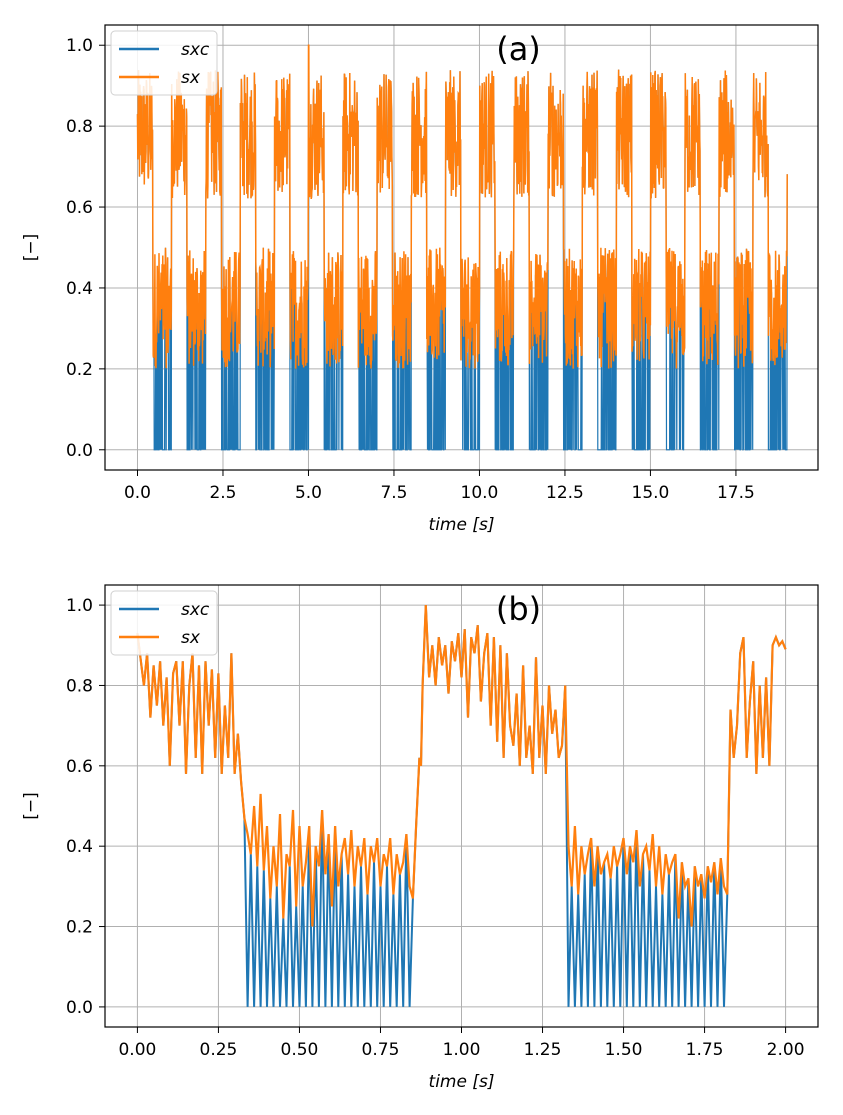 The width and height of the screenshot is (843, 1115). Describe the element at coordinates (393, 493) in the screenshot. I see `x-tick-label: 7.5` at that location.